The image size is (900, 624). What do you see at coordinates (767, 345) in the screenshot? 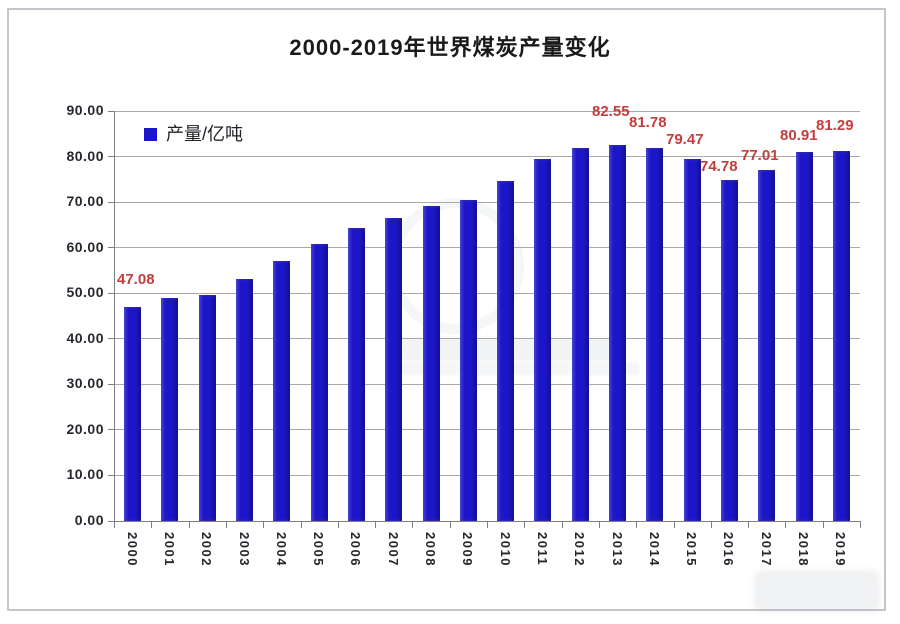
I see `bar-2017` at bounding box center [767, 345].